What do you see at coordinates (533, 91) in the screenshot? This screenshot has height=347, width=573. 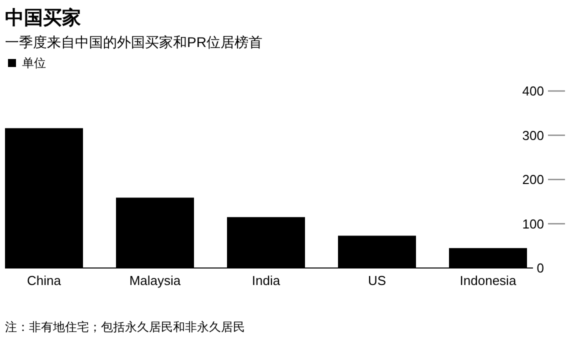 I see `y-tick-label: 400` at bounding box center [533, 91].